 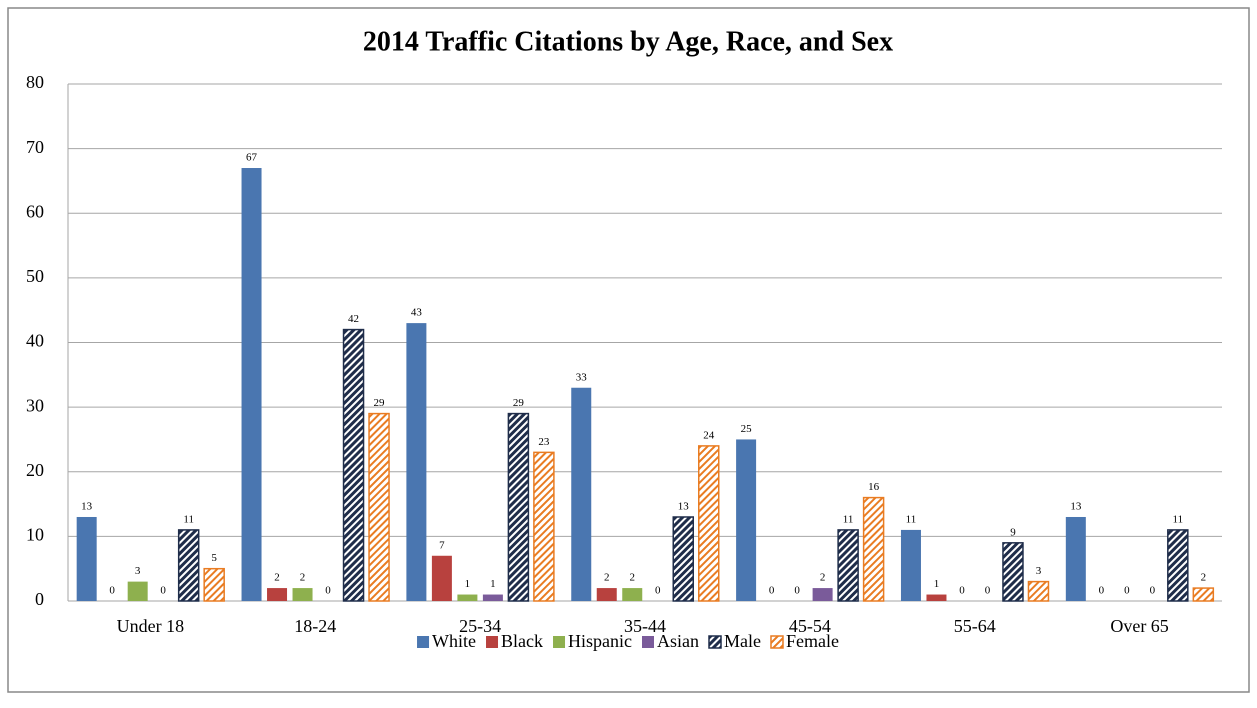 I want to click on legend-item: Female, so click(x=804, y=641).